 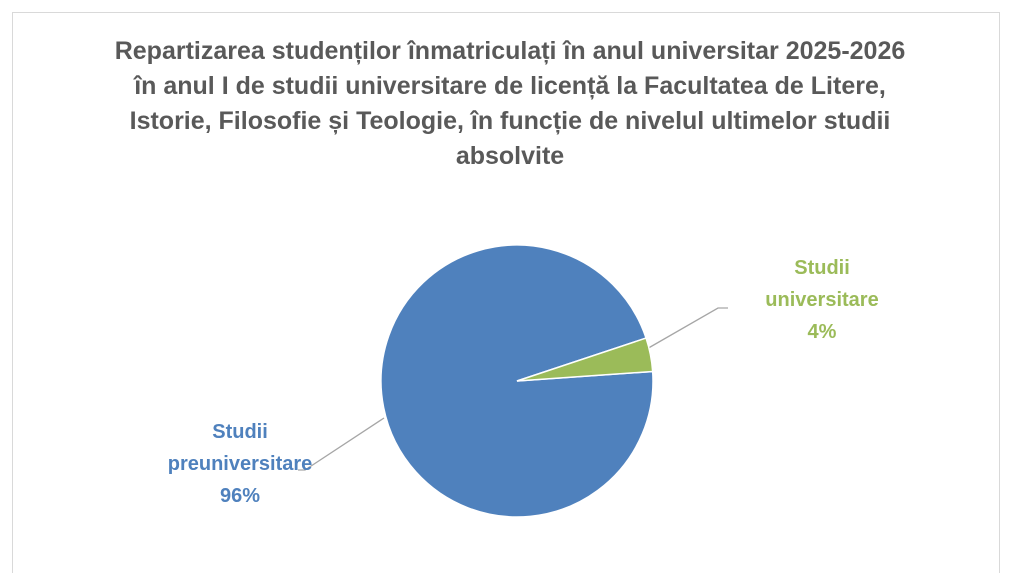 What do you see at coordinates (822, 332) in the screenshot?
I see `value-label: 4%` at bounding box center [822, 332].